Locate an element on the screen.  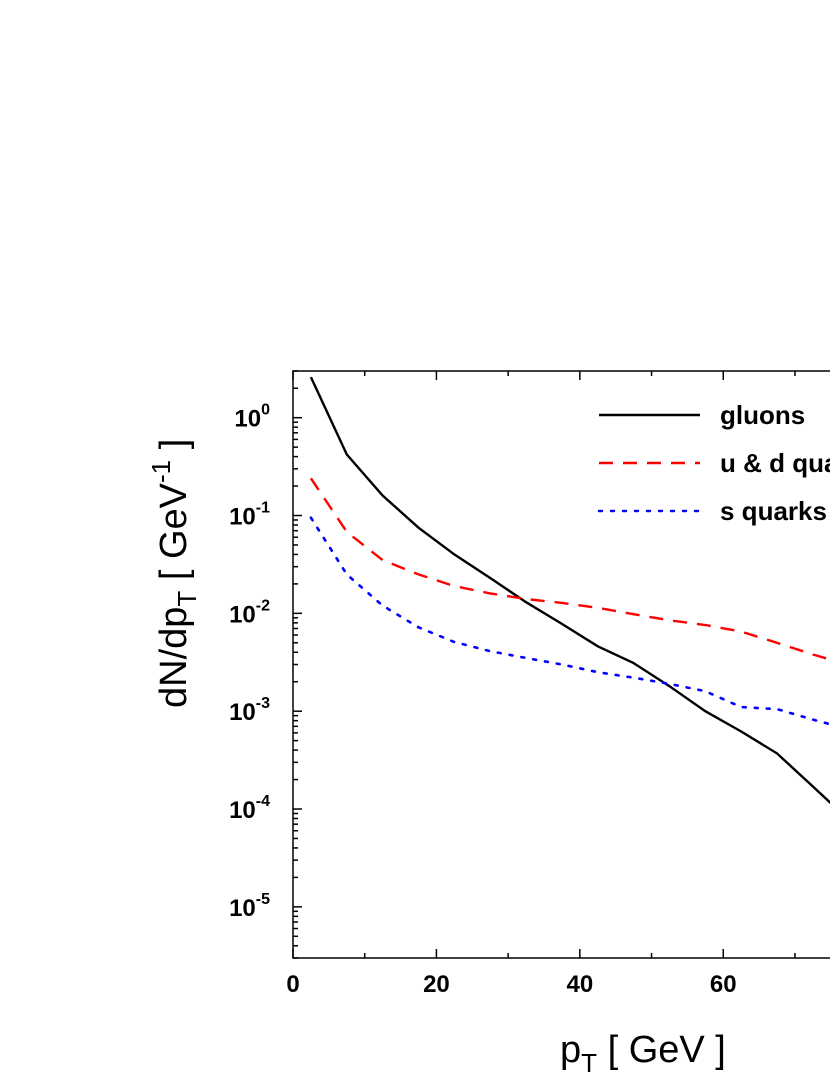
x-axis-title: pT [ GeV ] is located at coordinates (643, 1052).